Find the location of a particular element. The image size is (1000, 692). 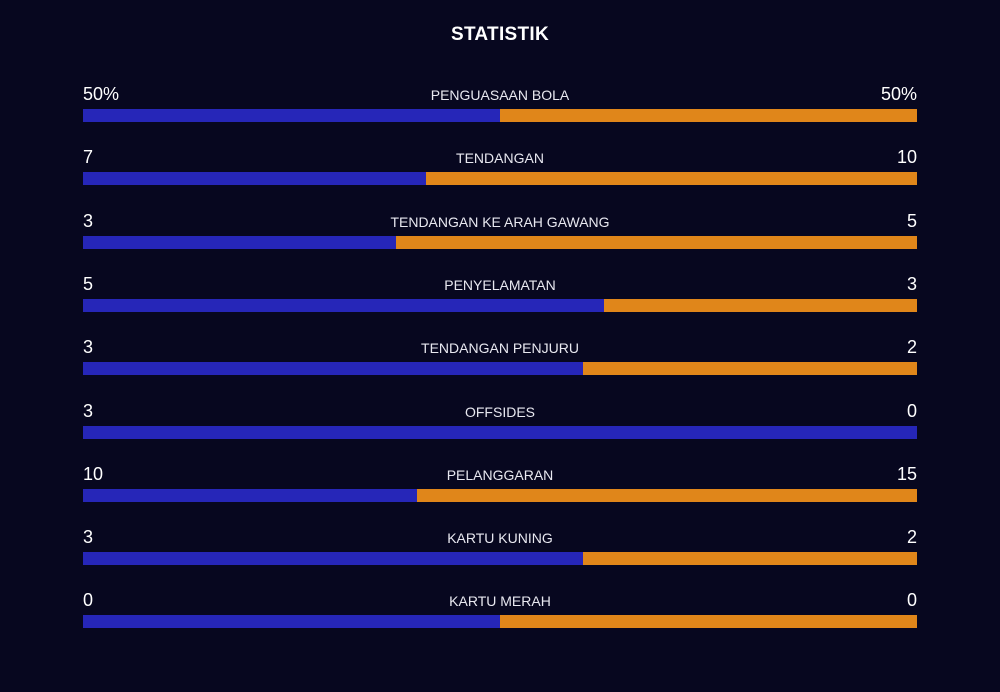

home-value: 5 is located at coordinates (88, 283).